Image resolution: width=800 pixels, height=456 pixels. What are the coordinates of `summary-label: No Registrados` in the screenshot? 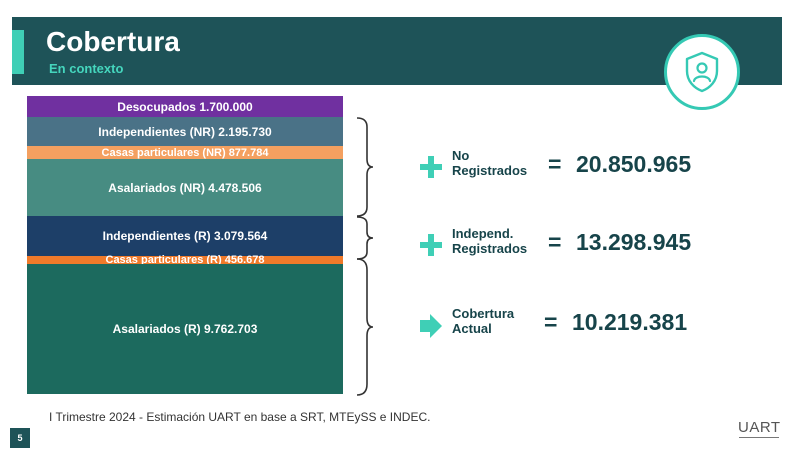 It's located at (490, 163).